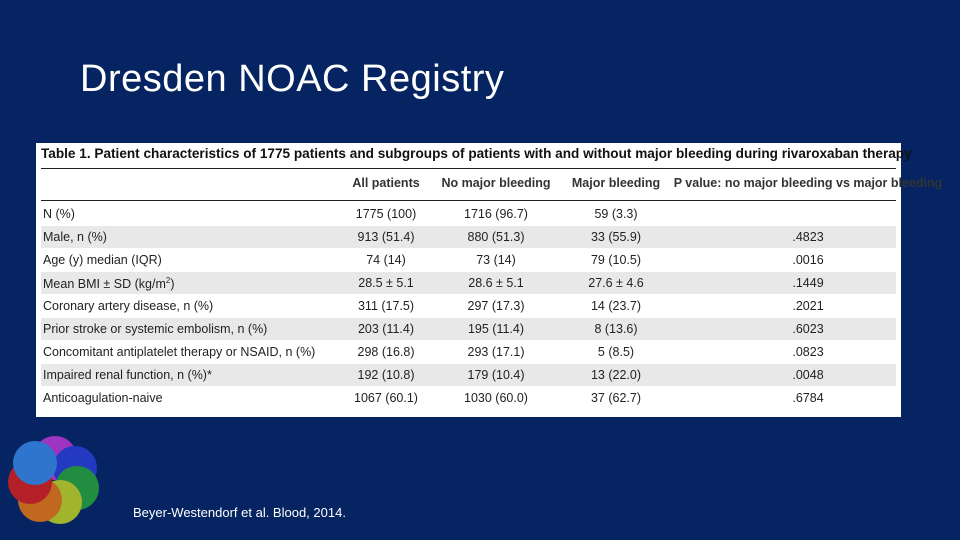 The height and width of the screenshot is (540, 960). I want to click on logo, so click(53, 480).